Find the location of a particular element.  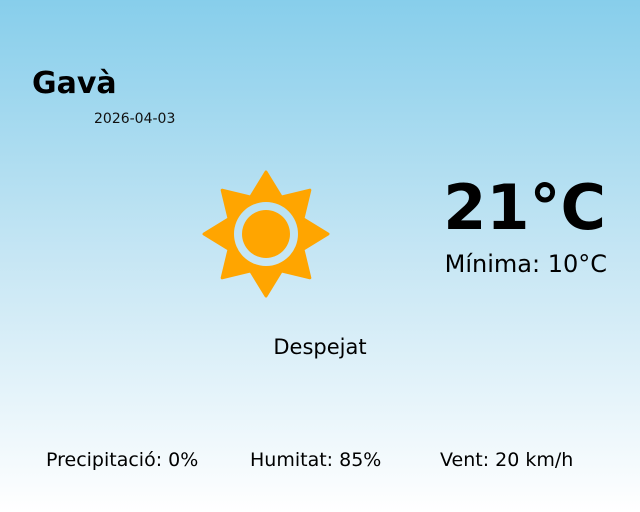

sun-icon is located at coordinates (266, 234).